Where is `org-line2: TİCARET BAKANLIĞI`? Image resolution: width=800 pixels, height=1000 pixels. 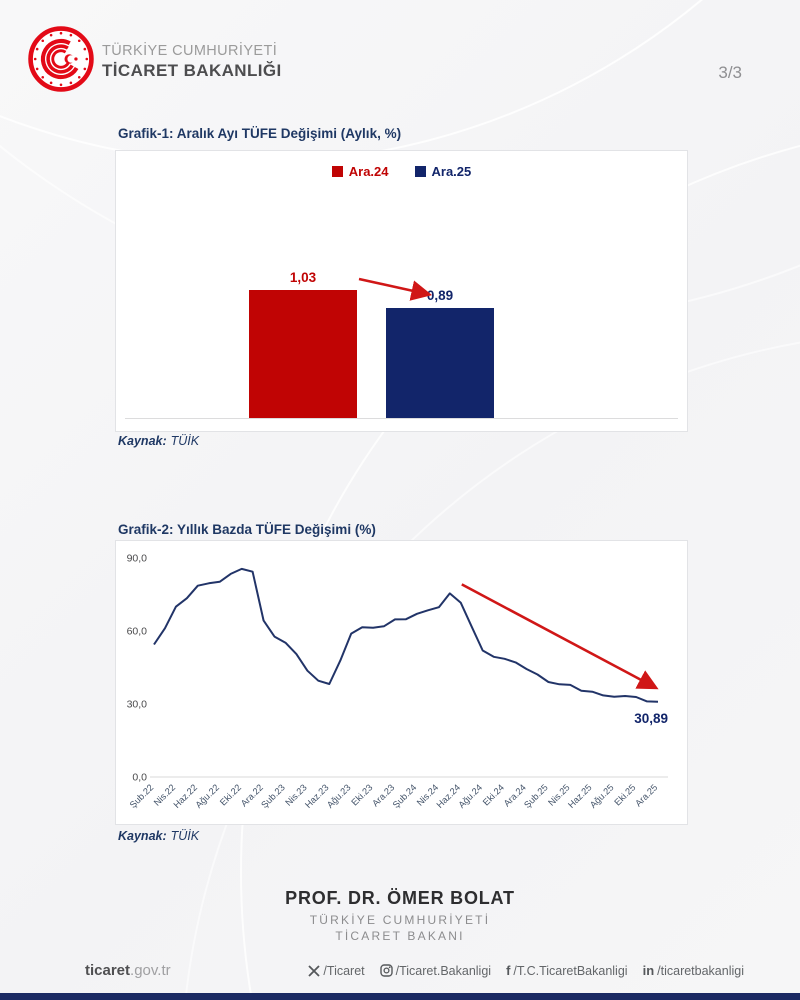 org-line2: TİCARET BAKANLIĞI is located at coordinates (192, 71).